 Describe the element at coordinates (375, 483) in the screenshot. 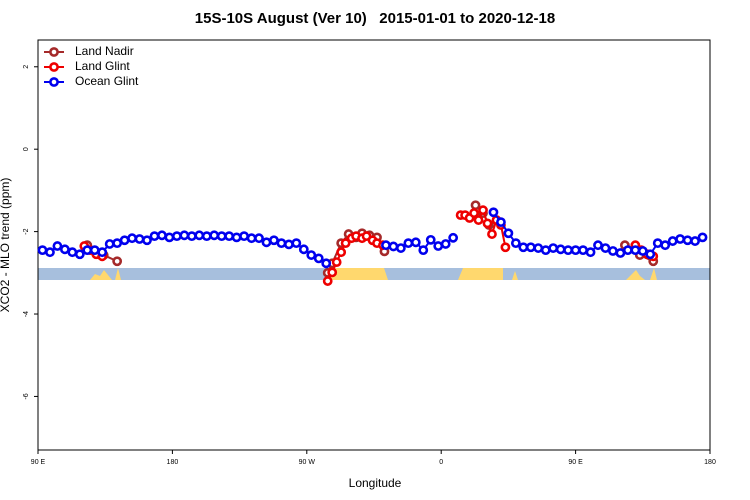

I see `x-axis-label: Longitude` at that location.